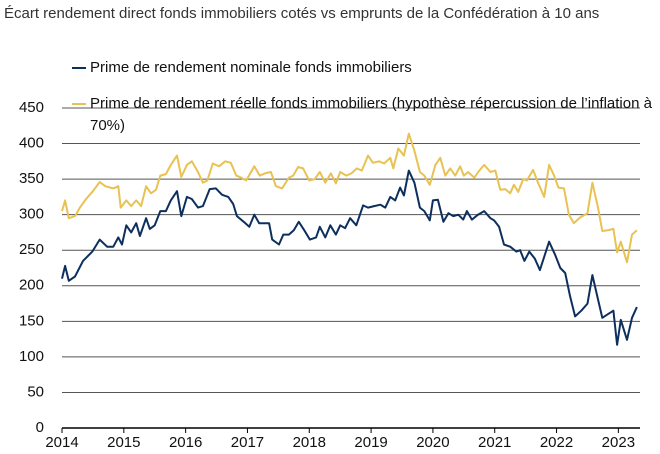  What do you see at coordinates (61, 442) in the screenshot?
I see `x-tick-label: 2014` at bounding box center [61, 442].